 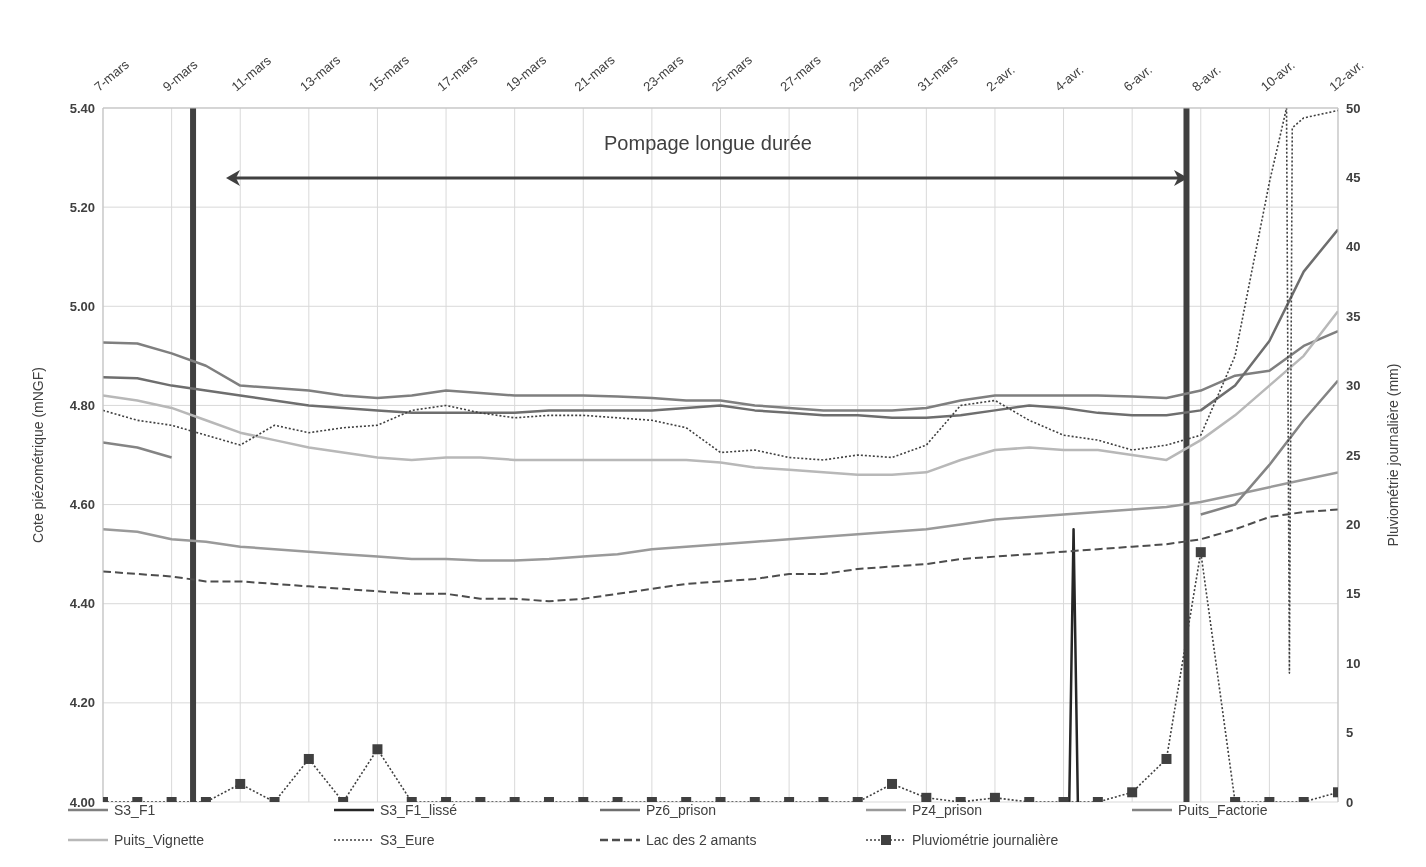 I want to click on legend-label: Lac des 2 amants, so click(x=701, y=840).